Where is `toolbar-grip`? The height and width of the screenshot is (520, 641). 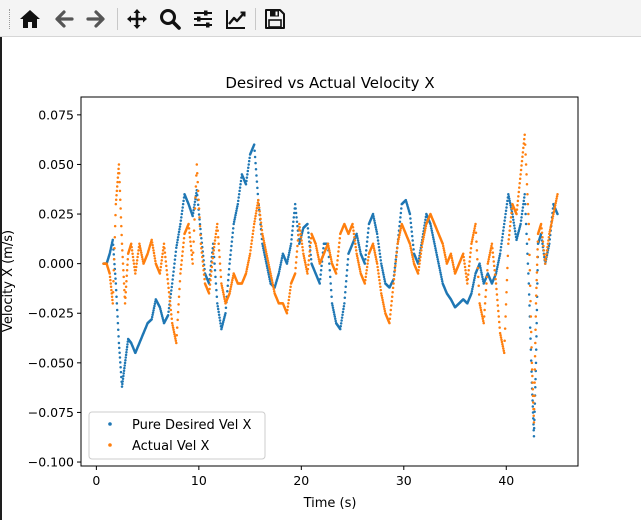 toolbar-grip is located at coordinates (11, 19).